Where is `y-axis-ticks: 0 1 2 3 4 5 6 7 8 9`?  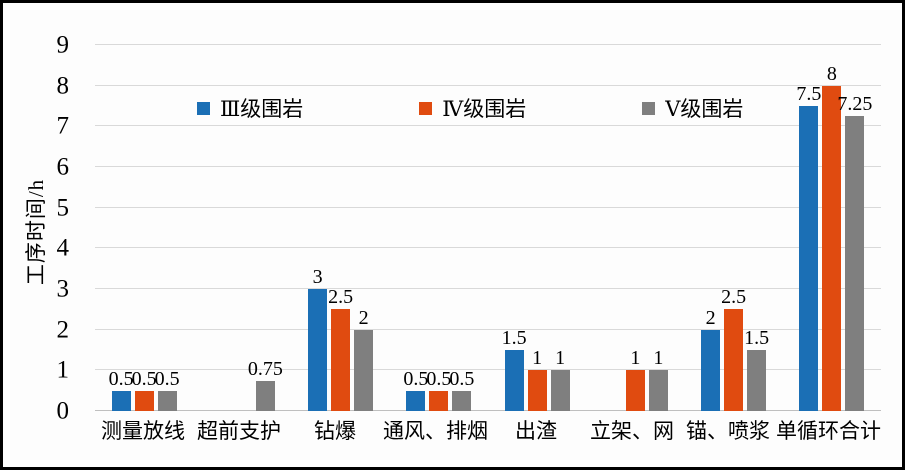
y-axis-ticks: 0 1 2 3 4 5 6 7 8 9 is located at coordinates (44, 228).